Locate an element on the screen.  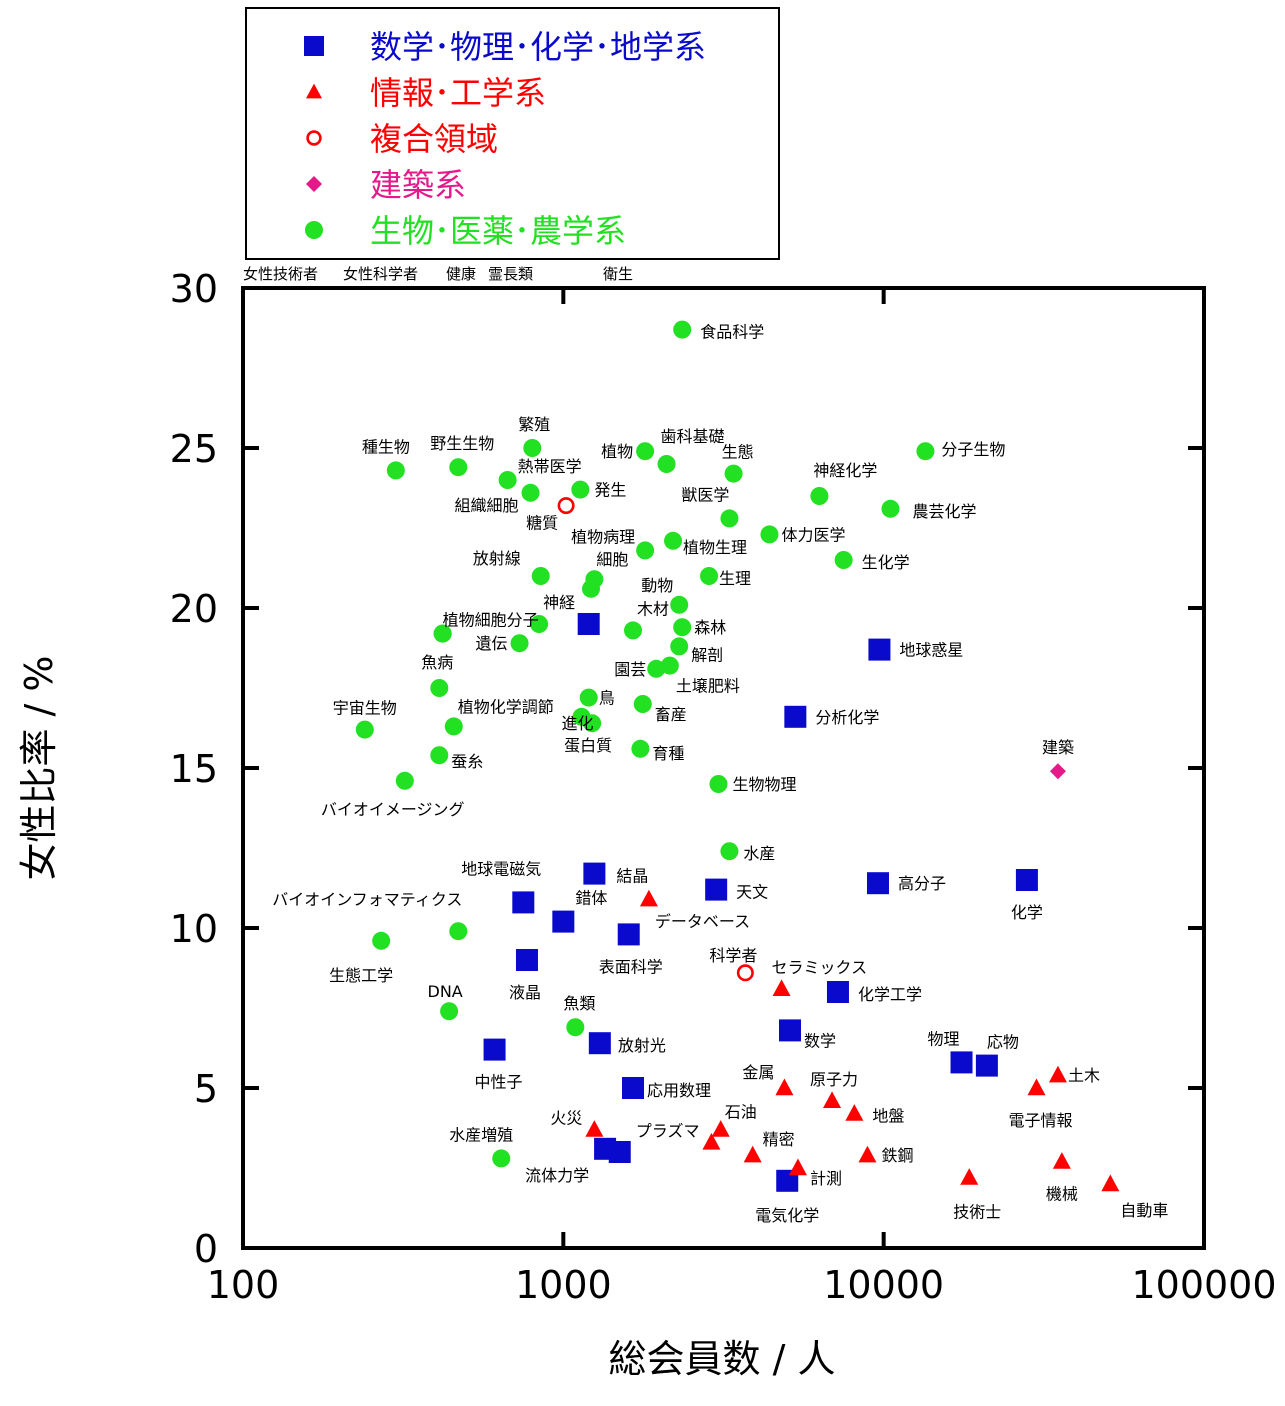
point-label: 植物化学調節 is located at coordinates (506, 706).